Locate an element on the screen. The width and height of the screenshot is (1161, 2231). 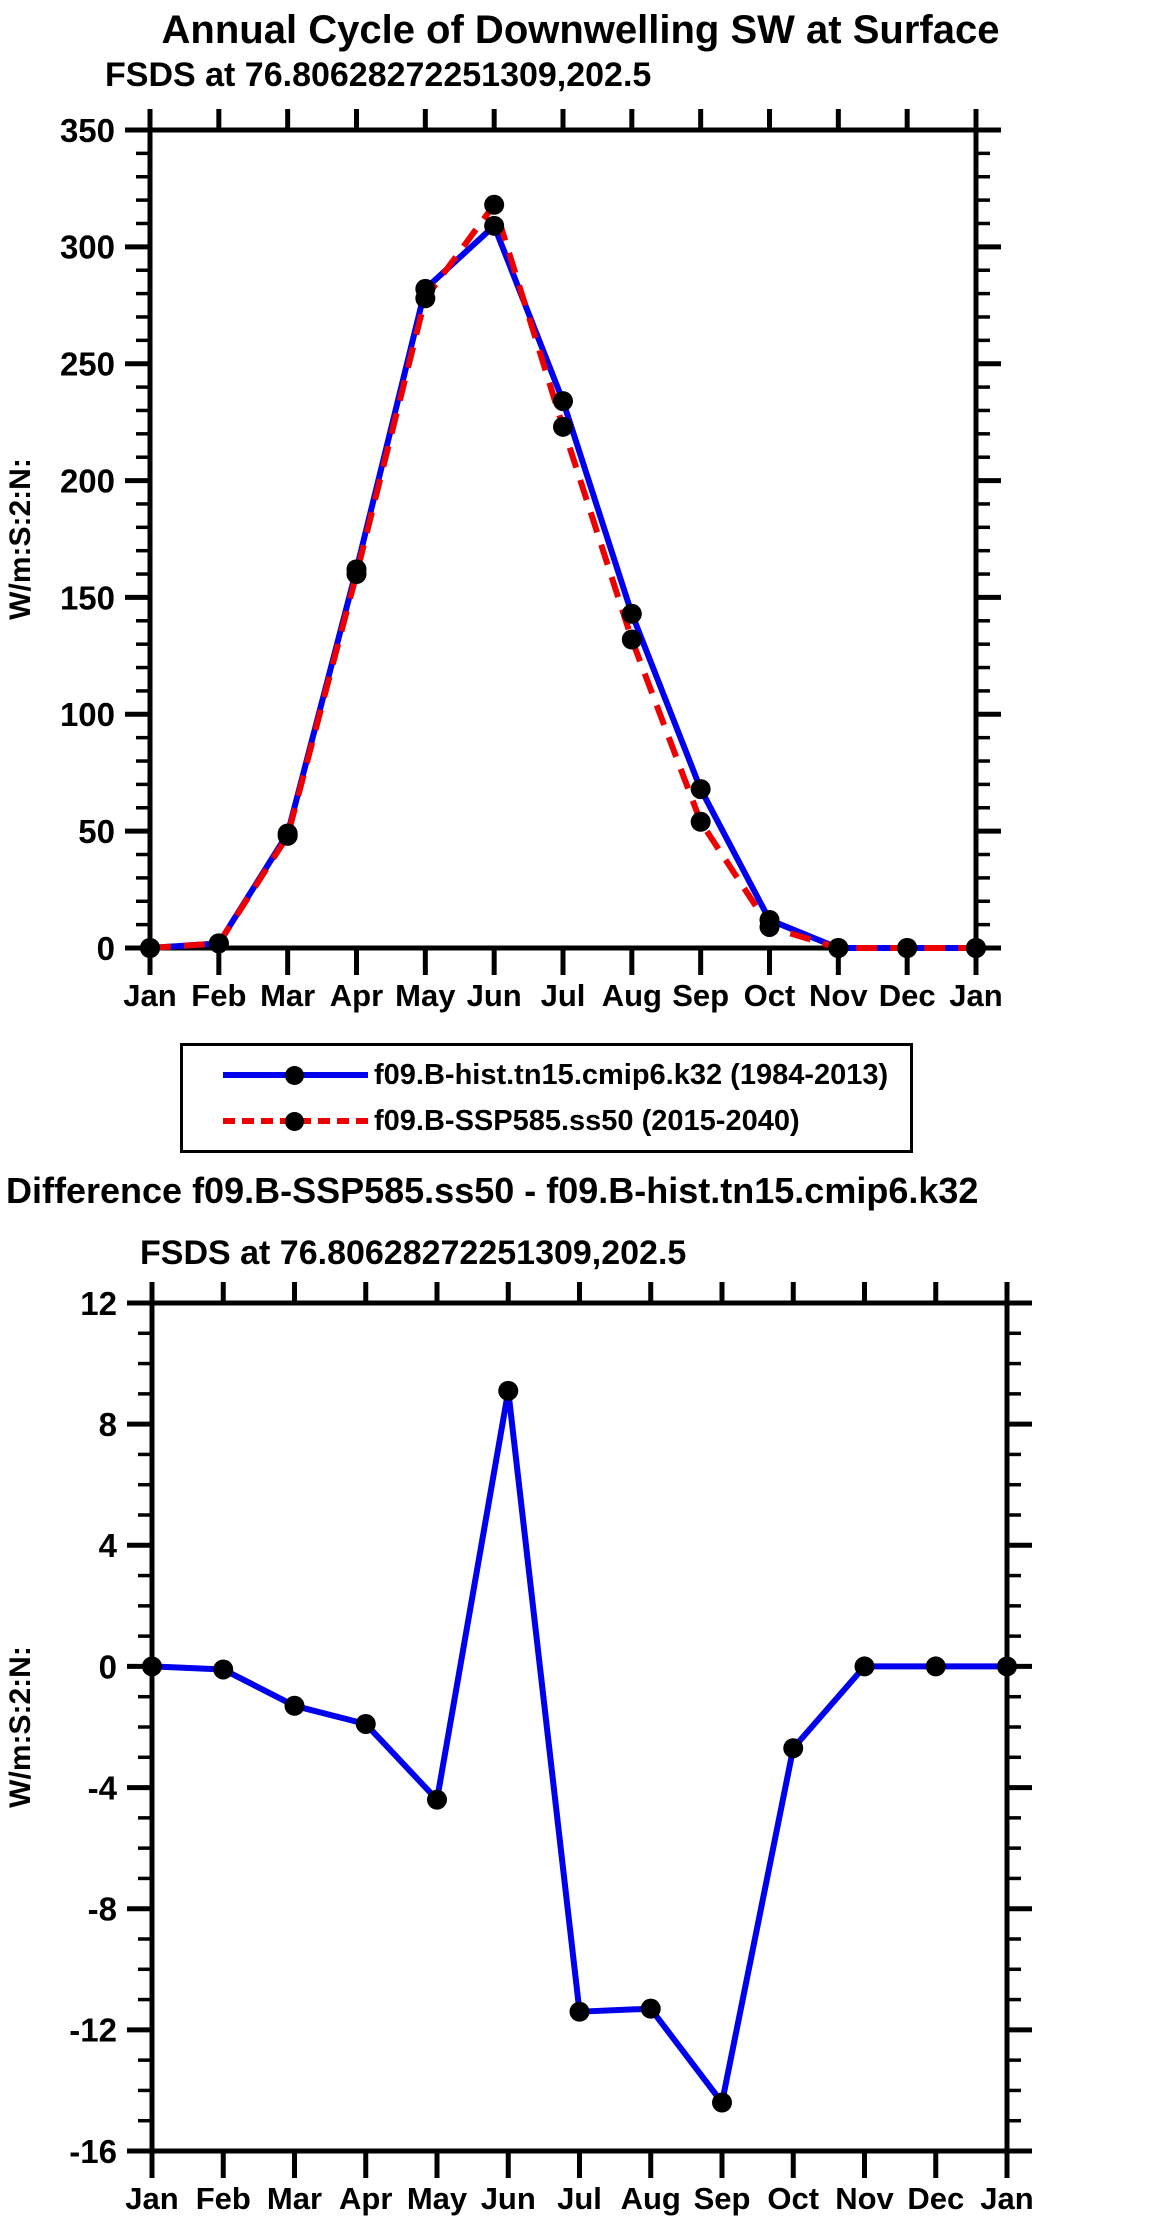
y-tick-label: 150 is located at coordinates (87, 597).